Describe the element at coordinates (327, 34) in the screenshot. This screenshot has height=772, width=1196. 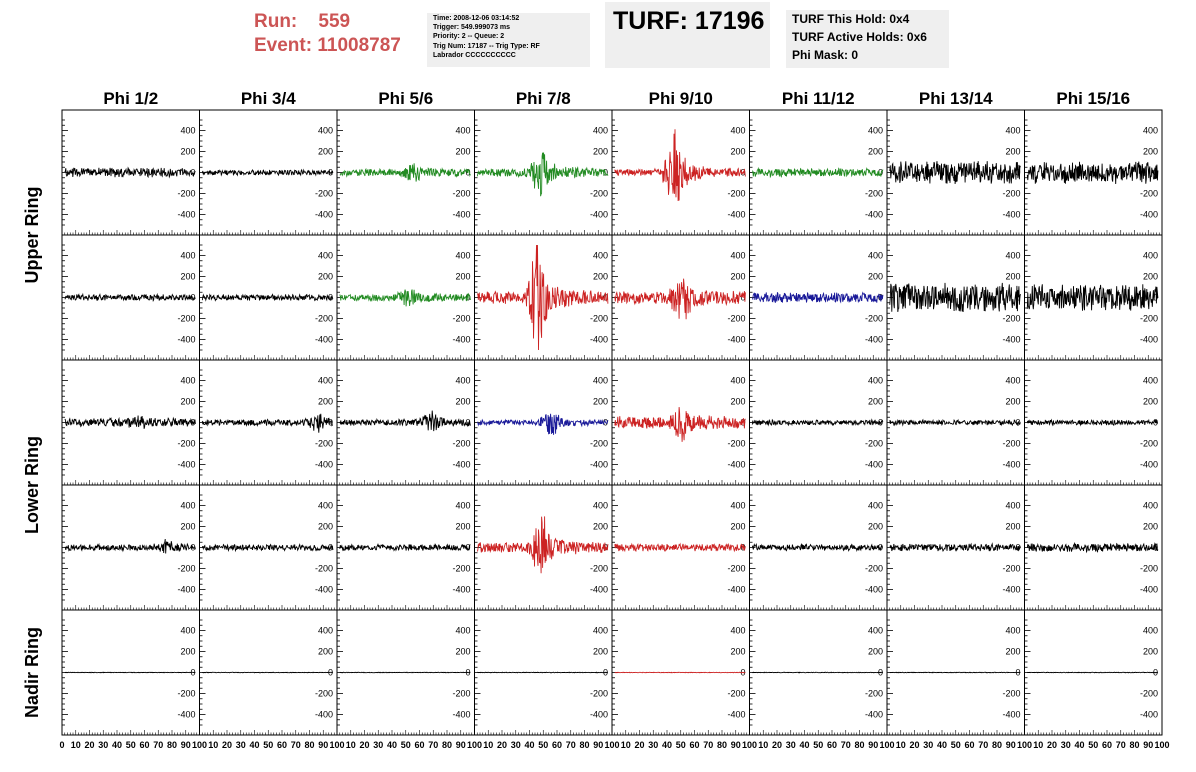
I see `run-event-header: Run: 559 Event: 11008787` at that location.